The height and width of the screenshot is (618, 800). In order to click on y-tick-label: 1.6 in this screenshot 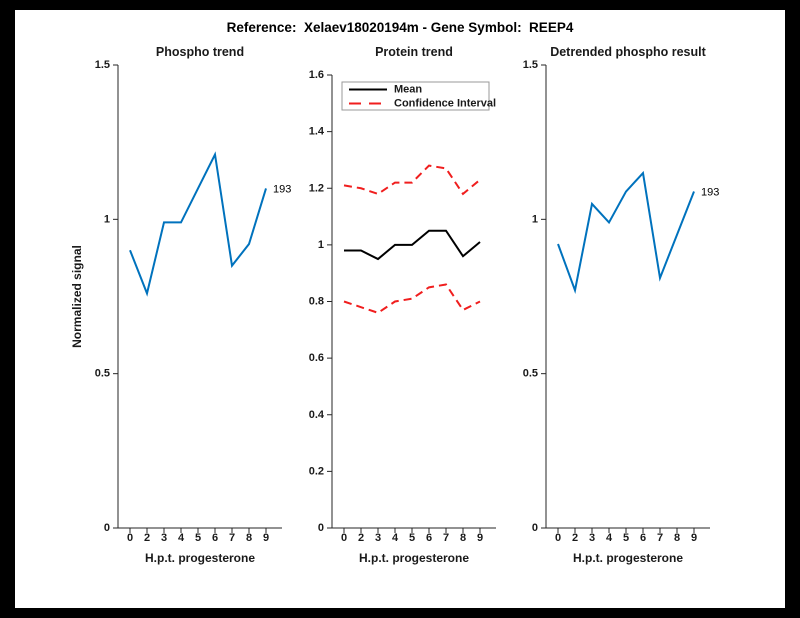, I will do `click(316, 75)`.